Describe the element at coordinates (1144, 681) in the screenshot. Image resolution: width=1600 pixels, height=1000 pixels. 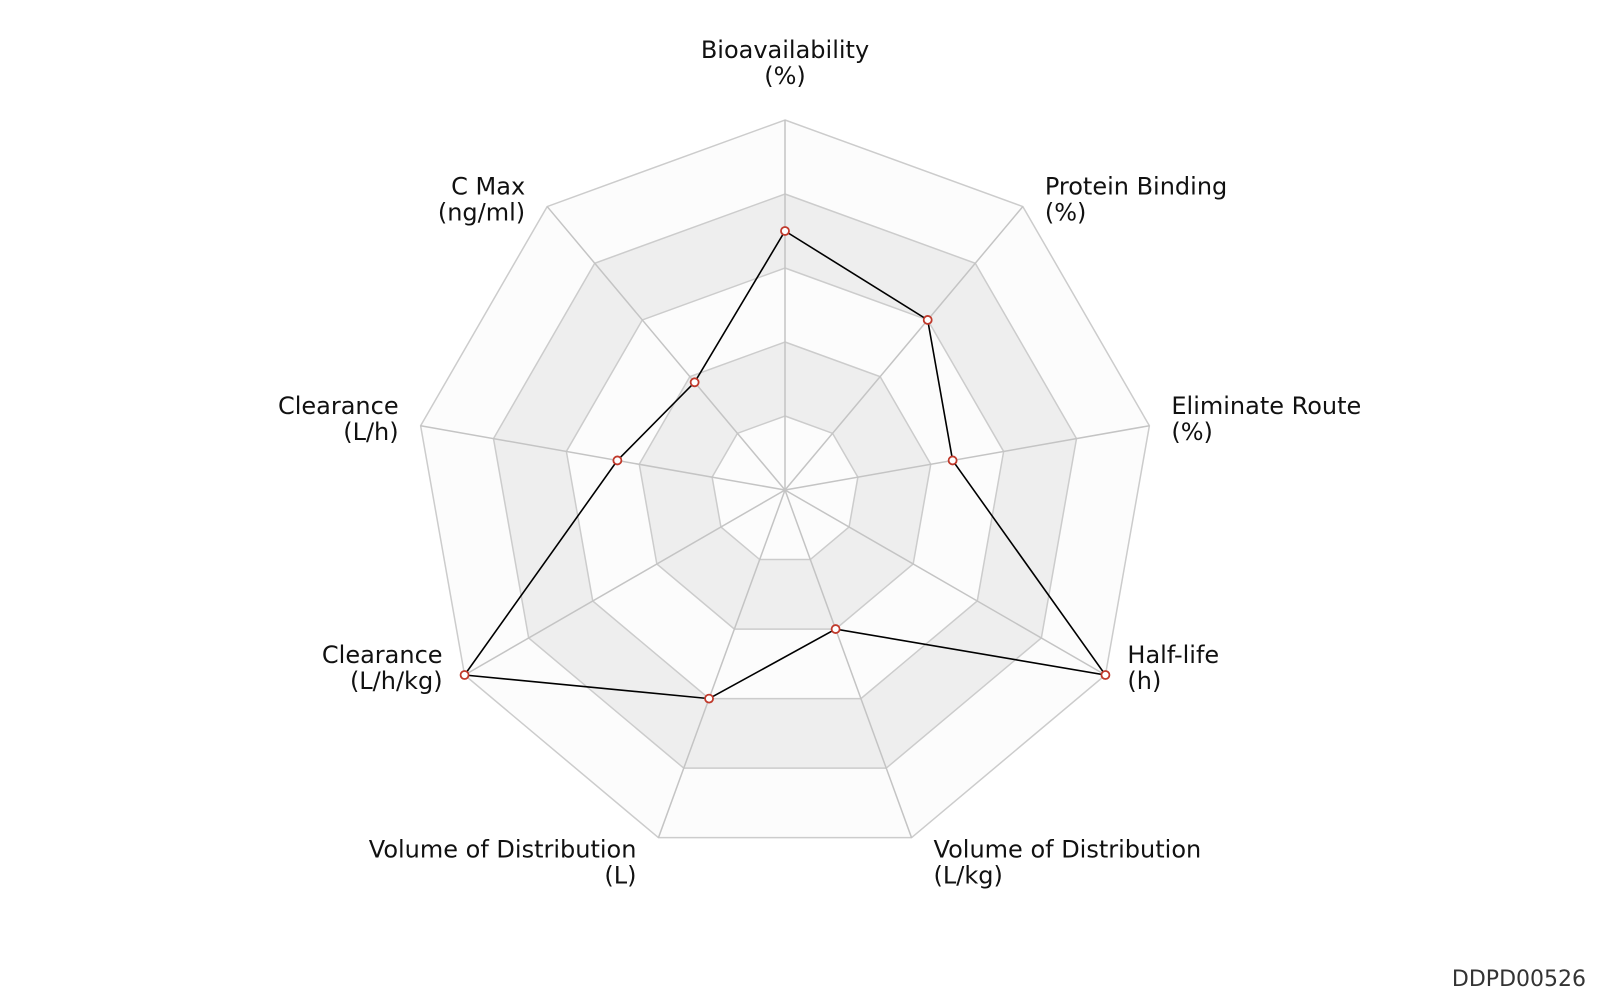
I see `axis-label-unit: (h)` at that location.